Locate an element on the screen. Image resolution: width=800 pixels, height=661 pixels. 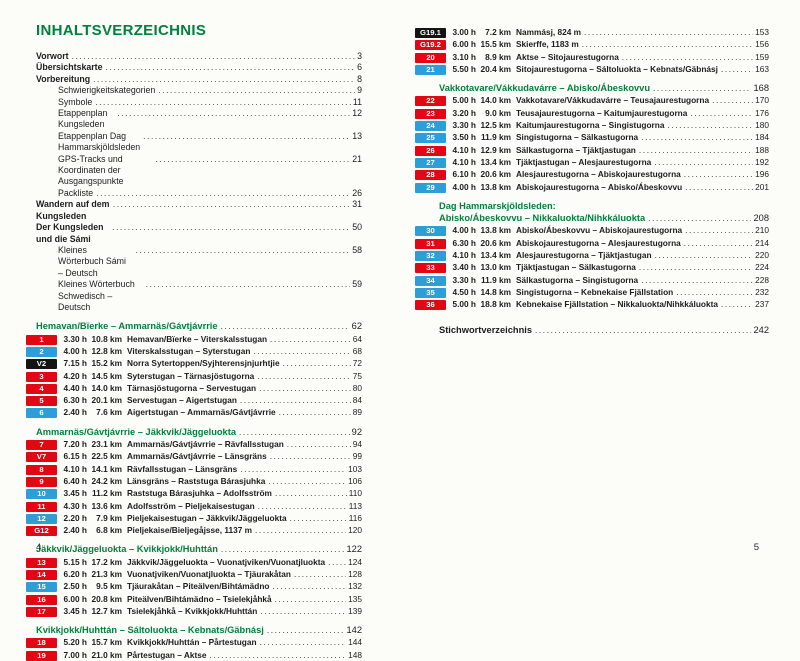
stage-badge-column: 16 is located at coordinates (41, 599).